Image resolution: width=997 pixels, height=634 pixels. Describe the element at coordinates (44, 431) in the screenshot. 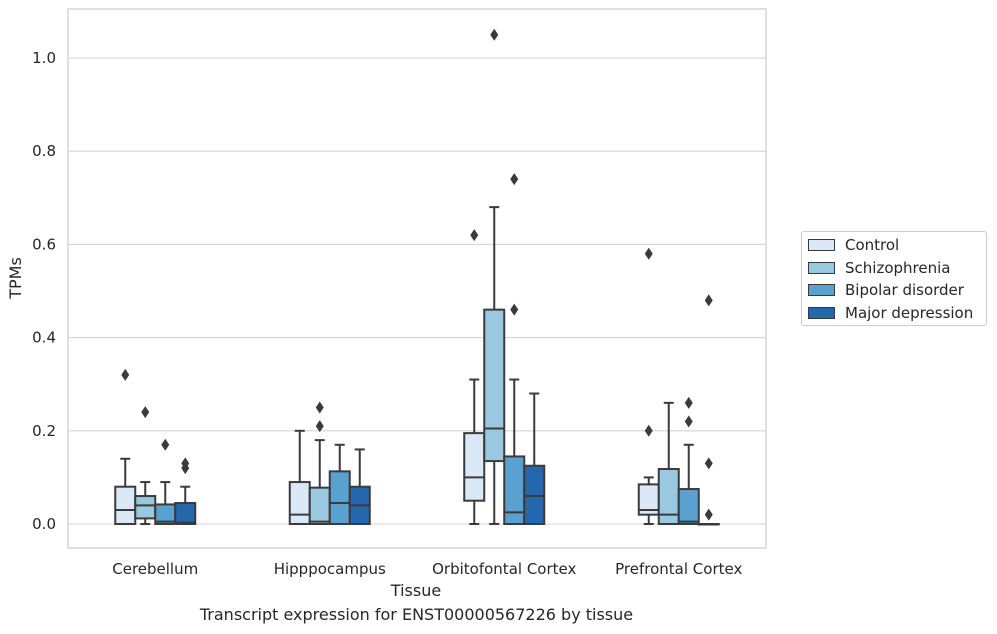

I see `y-tick-label: 0.2` at that location.